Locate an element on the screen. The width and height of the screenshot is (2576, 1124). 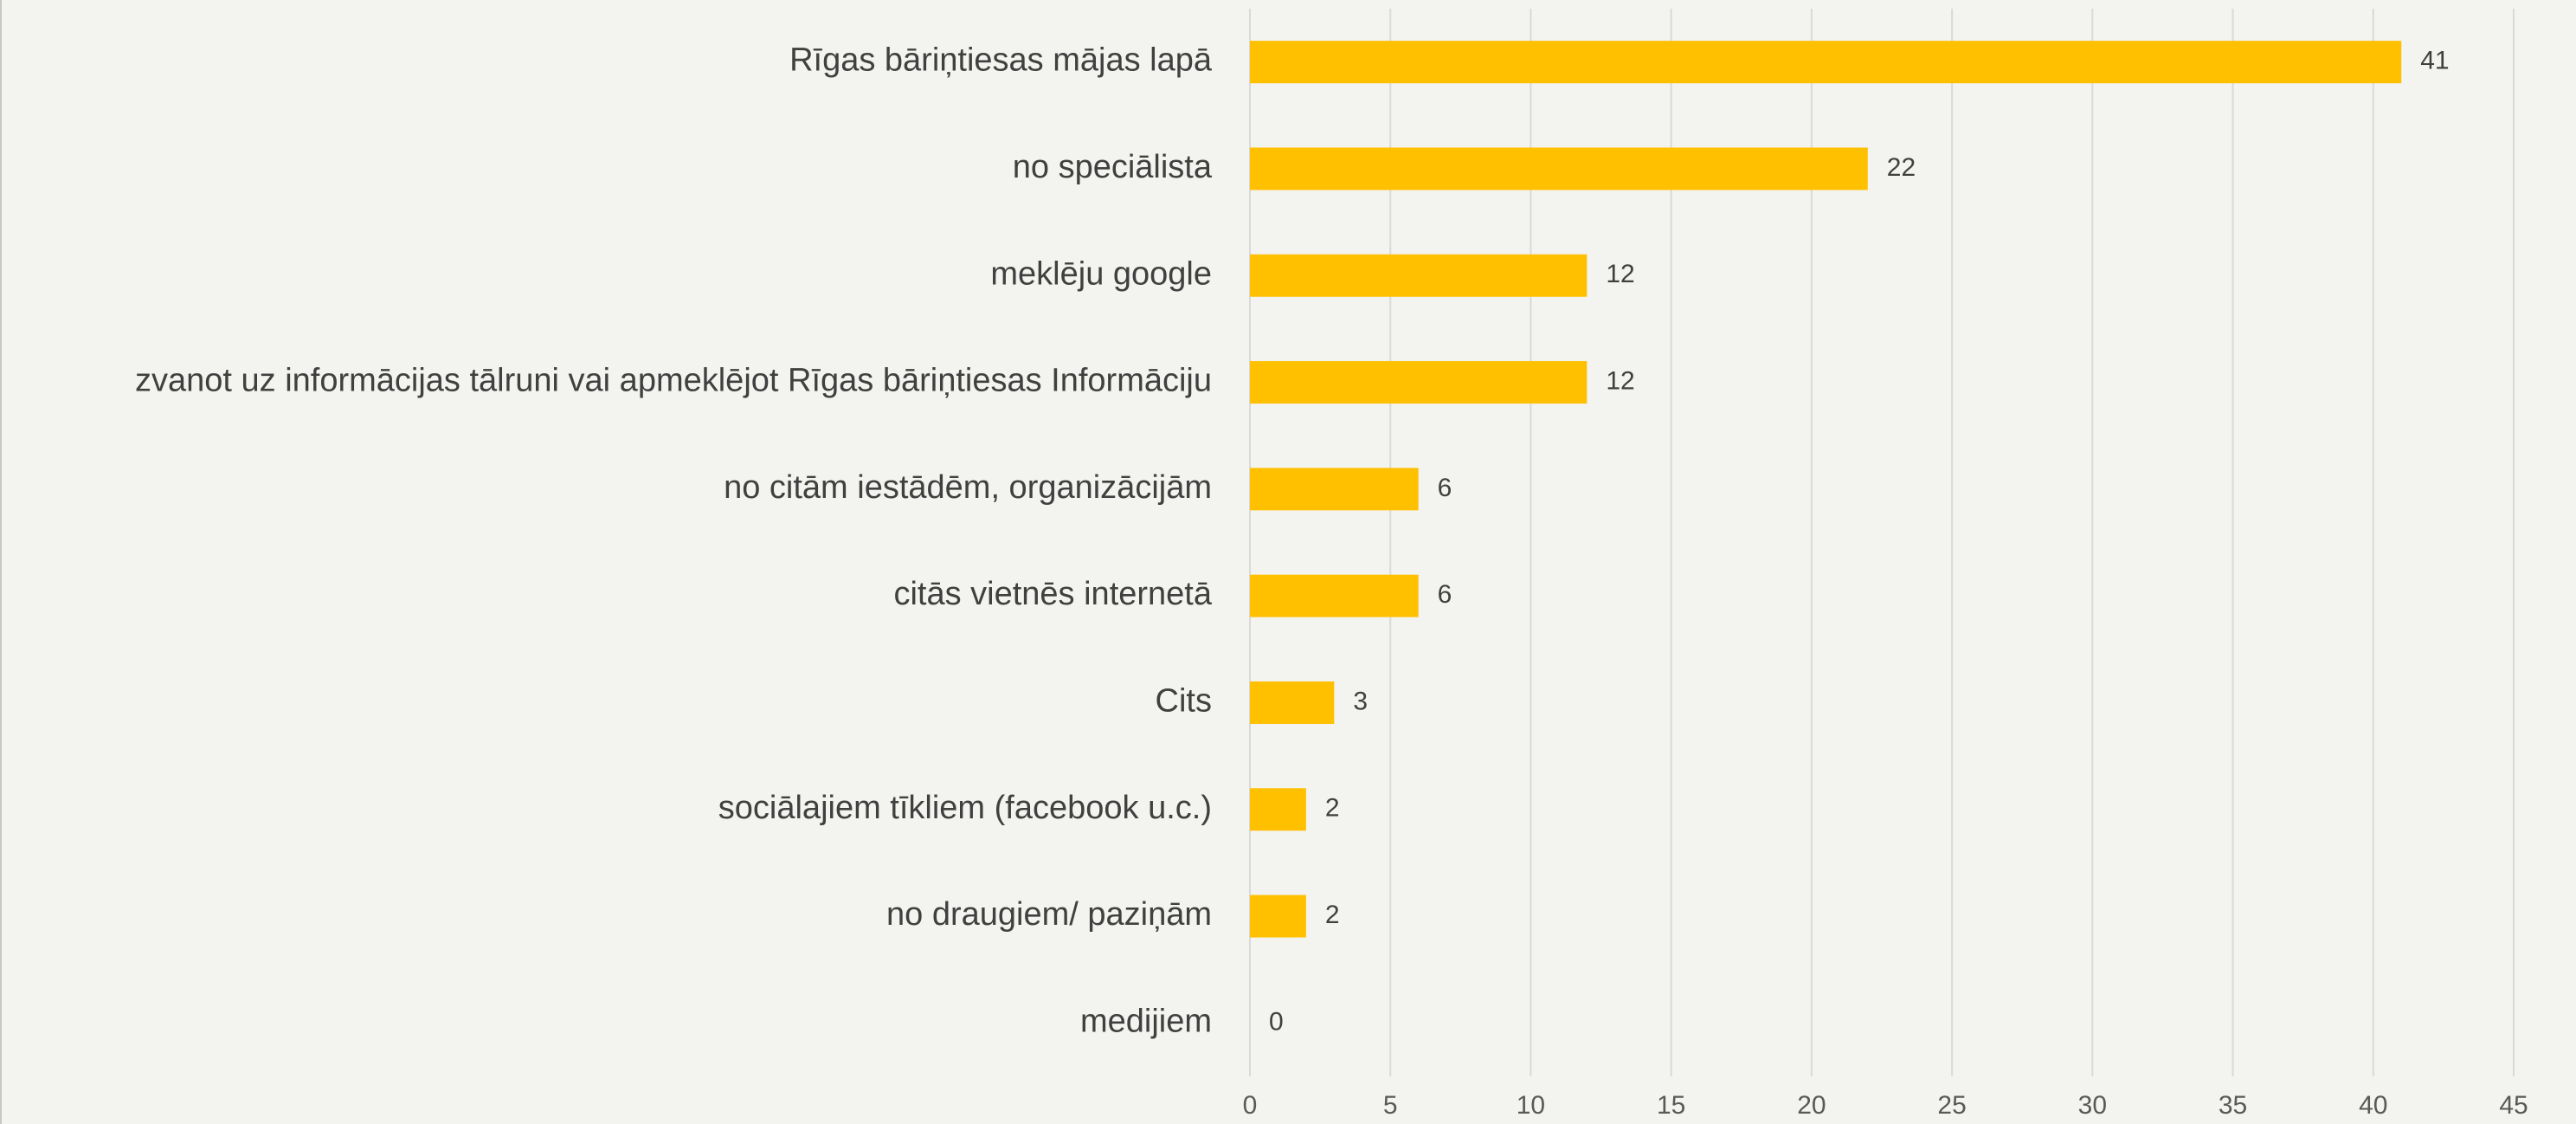
y-tick-label: sociālajiem tīkliem (facebook u.c.) is located at coordinates (965, 808).